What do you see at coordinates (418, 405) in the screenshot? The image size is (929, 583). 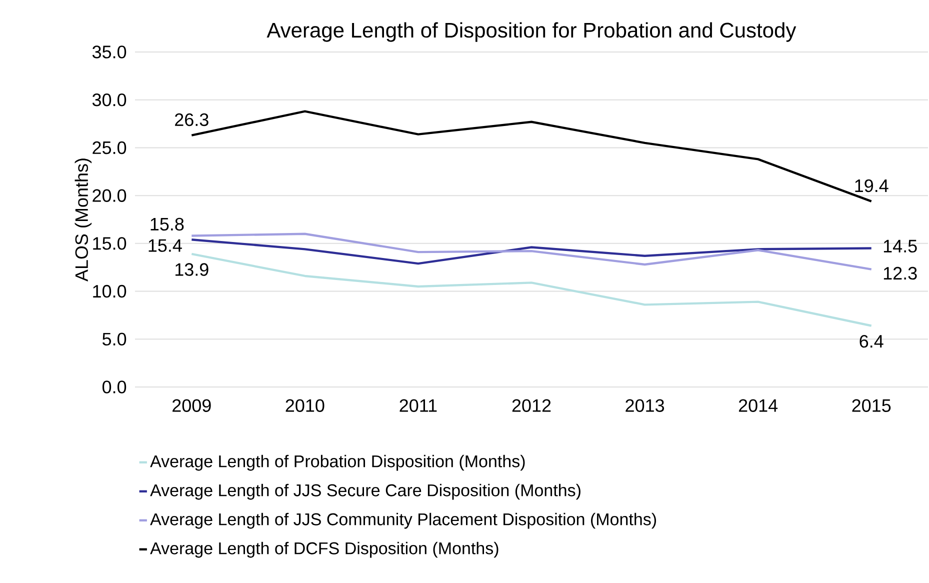 I see `x-tick-label: 2011` at bounding box center [418, 405].